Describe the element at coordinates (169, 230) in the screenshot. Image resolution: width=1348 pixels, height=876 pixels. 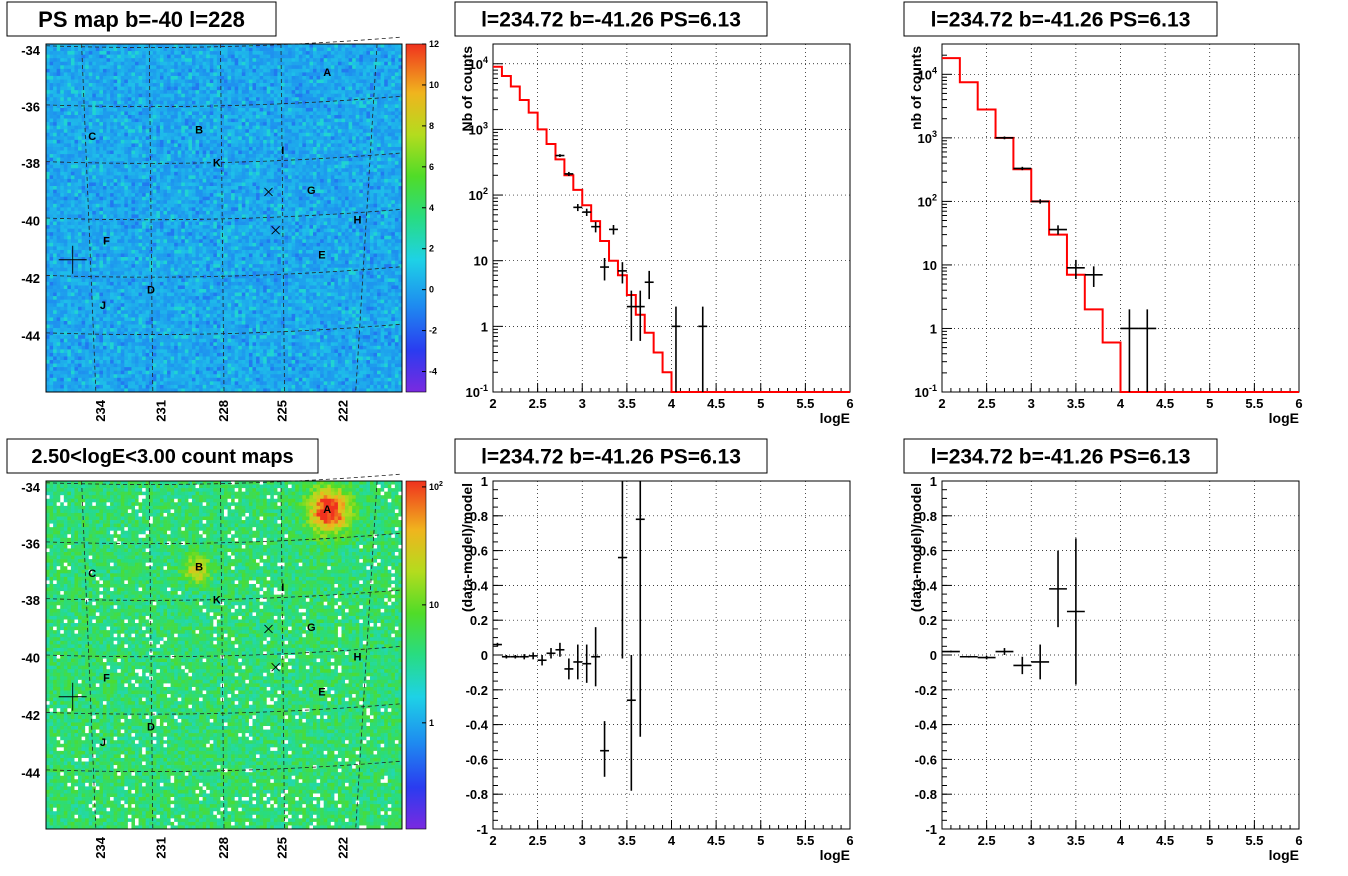
I see `map_ps-markers` at that location.